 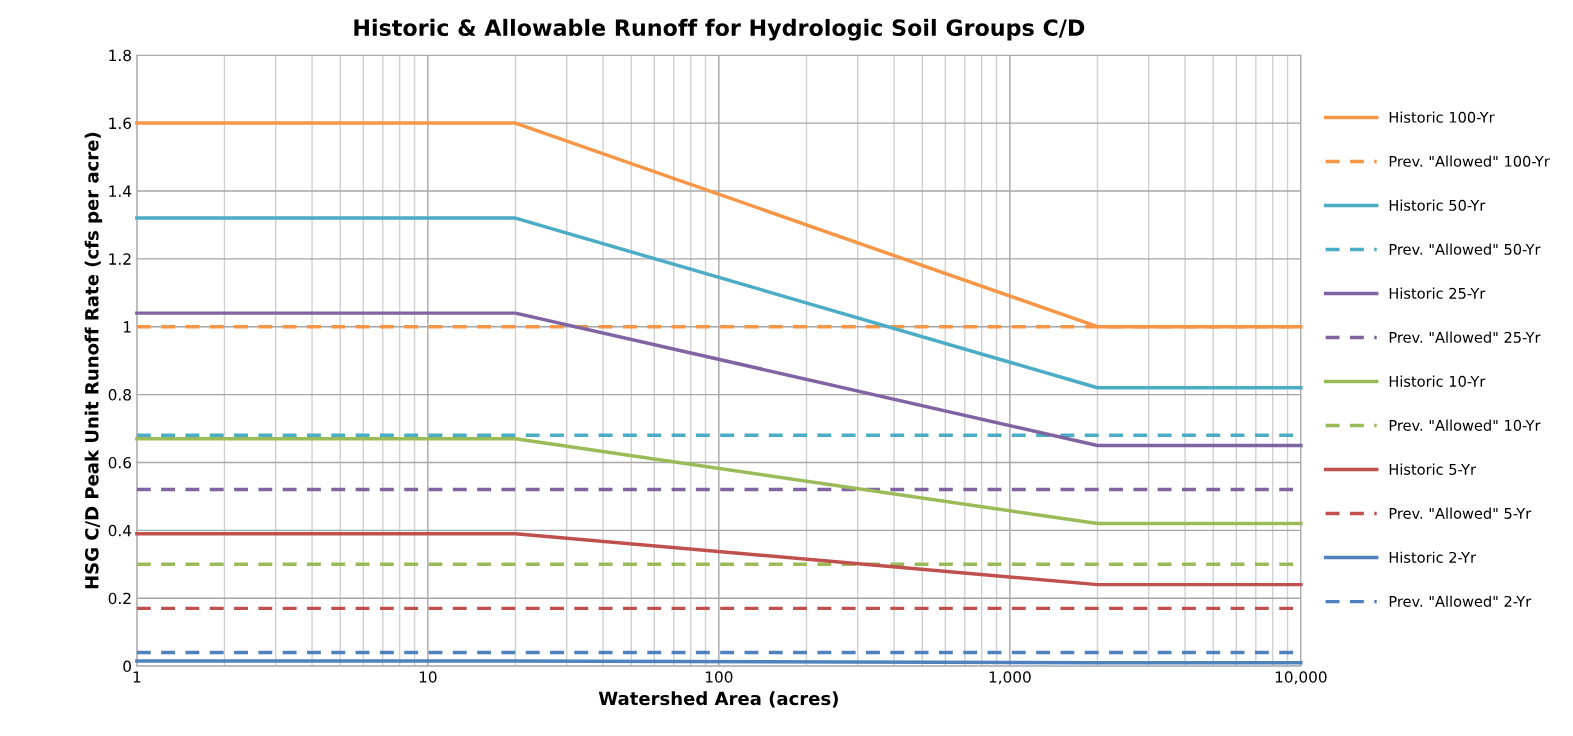 What do you see at coordinates (1437, 381) in the screenshot?
I see `legend-label: Historic 10-Yr` at bounding box center [1437, 381].